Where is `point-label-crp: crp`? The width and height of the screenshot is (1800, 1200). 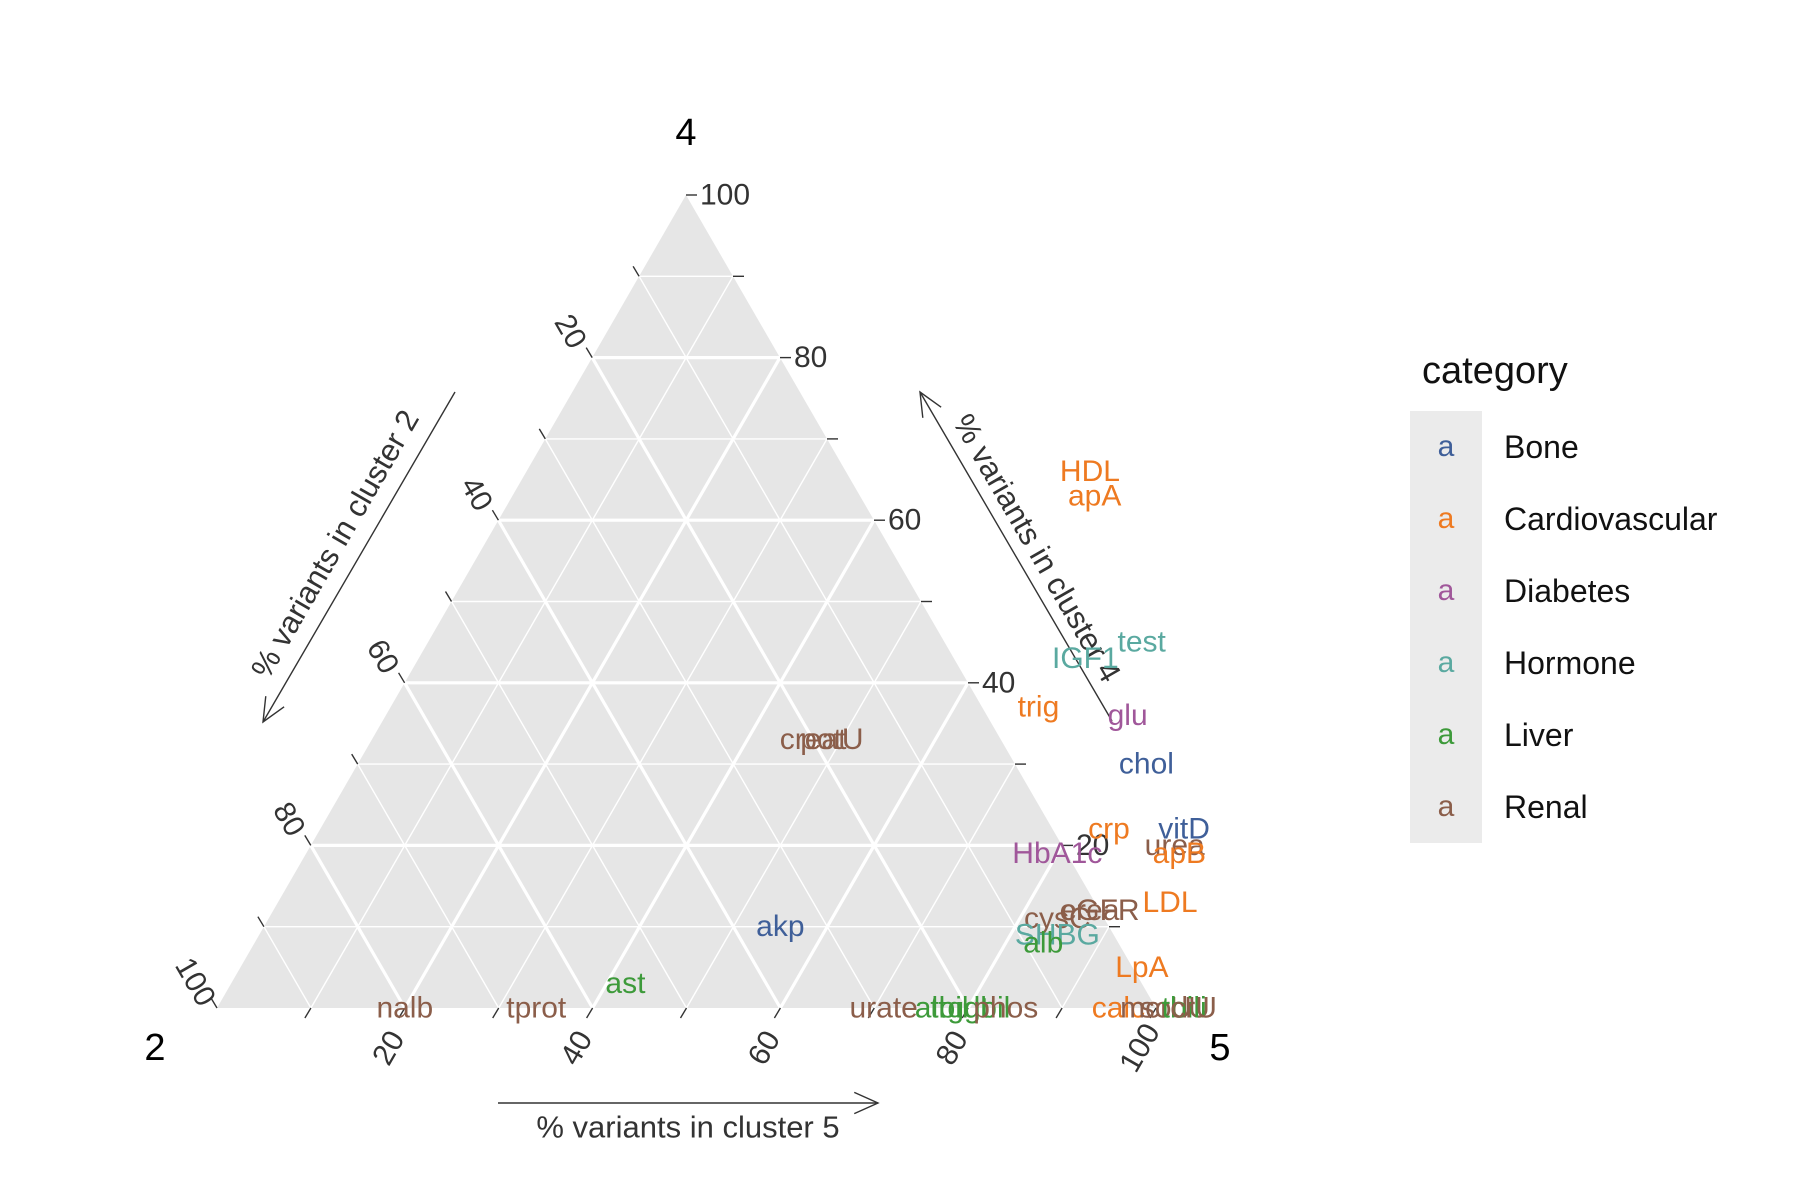 point-label-crp: crp is located at coordinates (1109, 829).